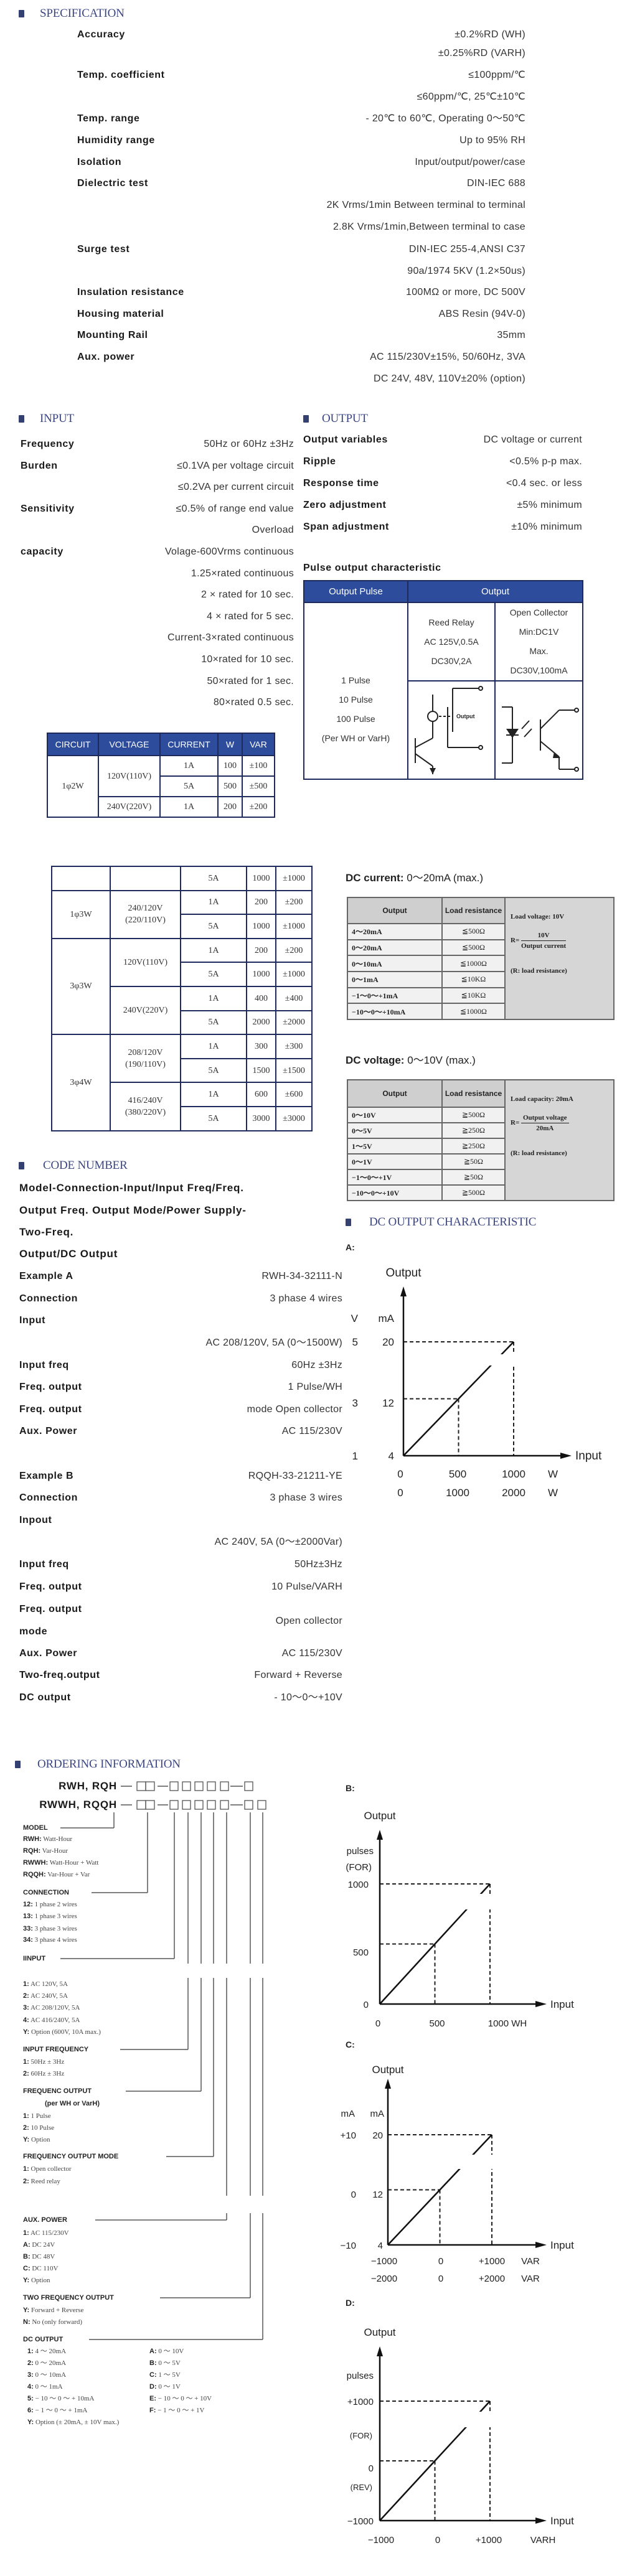  What do you see at coordinates (146, 914) in the screenshot?
I see `voltage-cell: 240/120V (220/110V)` at bounding box center [146, 914].